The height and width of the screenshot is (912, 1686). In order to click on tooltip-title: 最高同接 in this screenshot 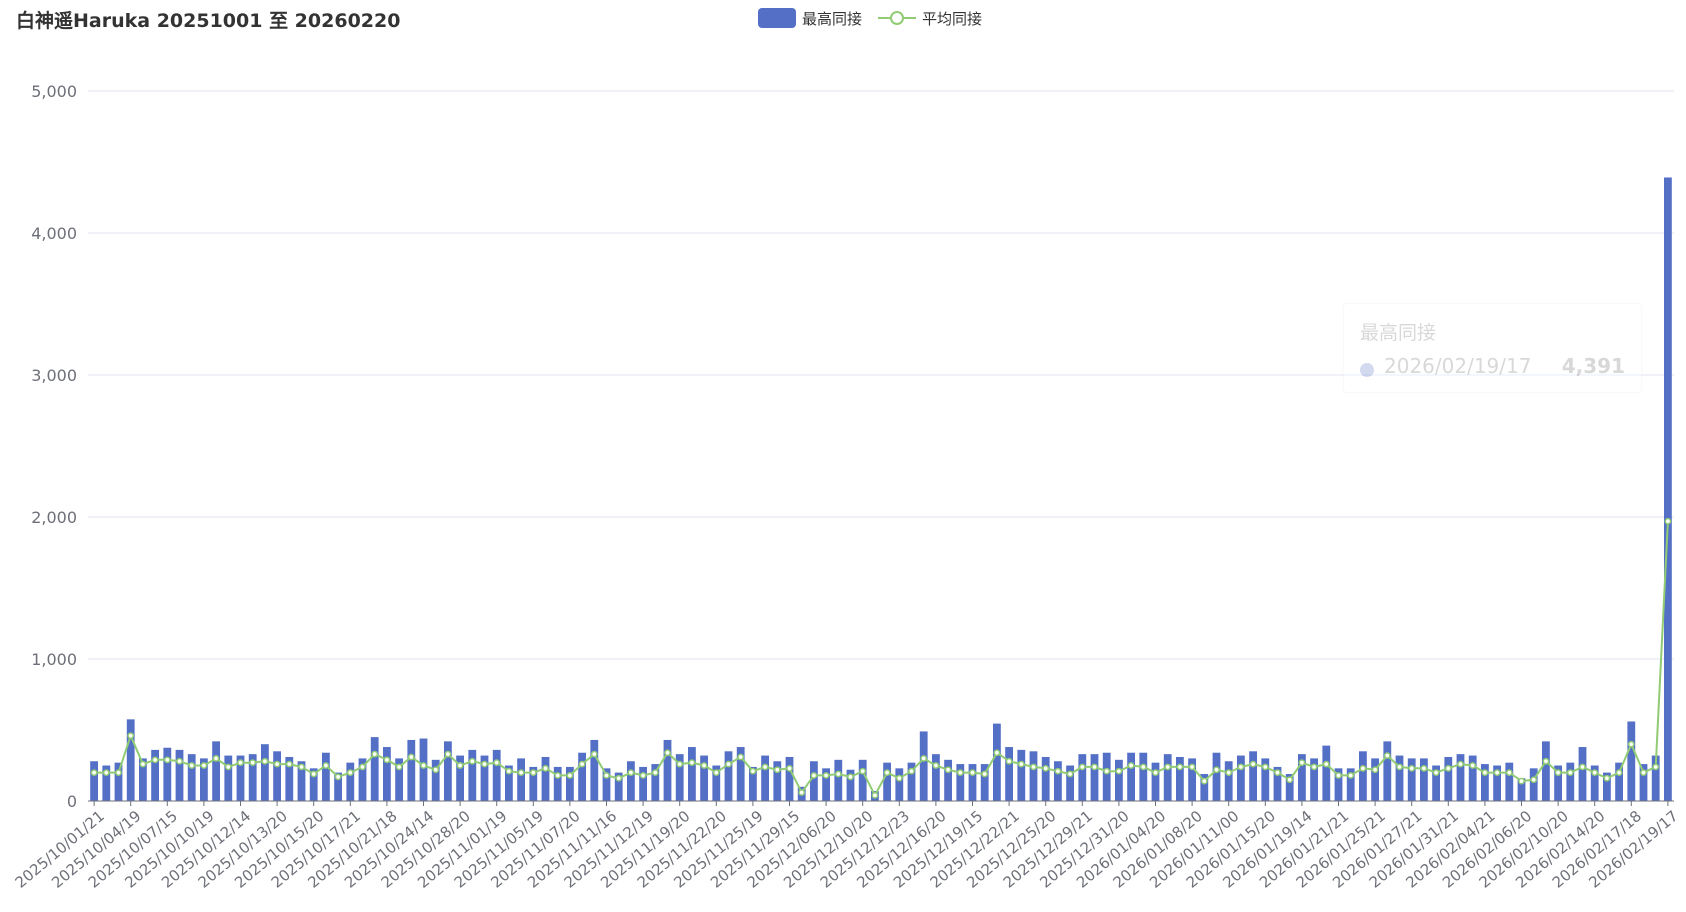, I will do `click(1398, 333)`.